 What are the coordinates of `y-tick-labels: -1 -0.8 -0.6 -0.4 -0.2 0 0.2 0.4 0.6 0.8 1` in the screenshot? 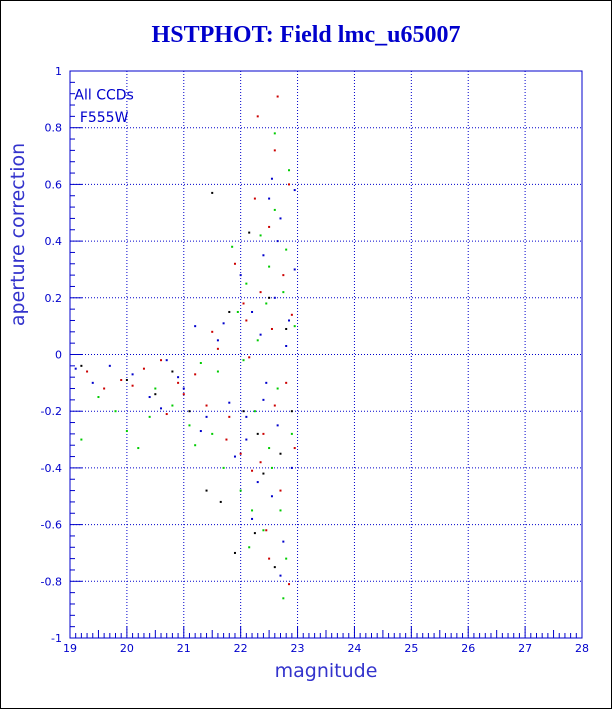 It's located at (51, 355).